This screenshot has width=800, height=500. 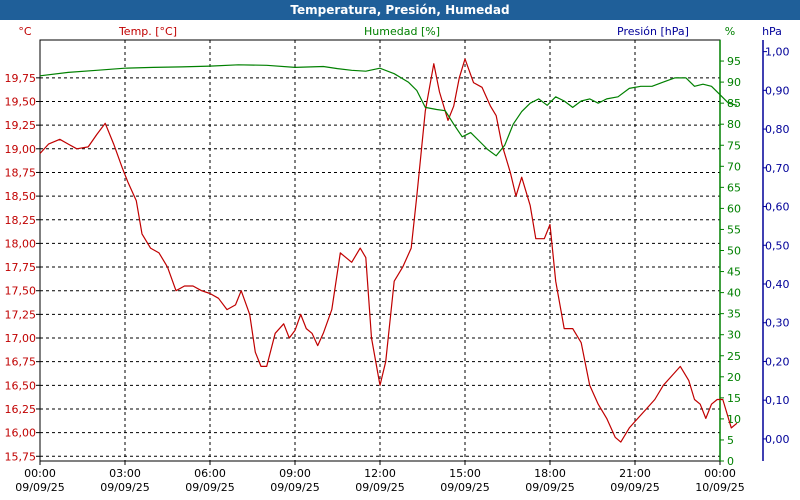 I want to click on x-tick-time: 18:00, so click(x=550, y=473).